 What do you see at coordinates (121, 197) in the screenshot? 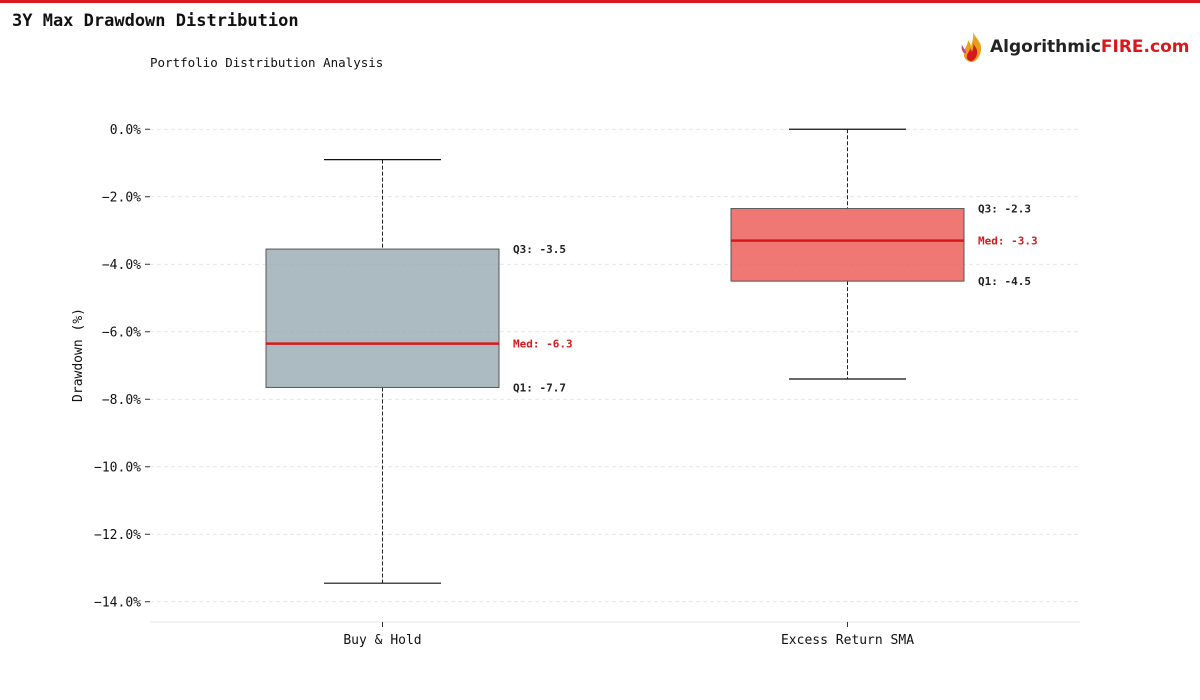
I see `y-tick-label: −2.0%` at bounding box center [121, 197].